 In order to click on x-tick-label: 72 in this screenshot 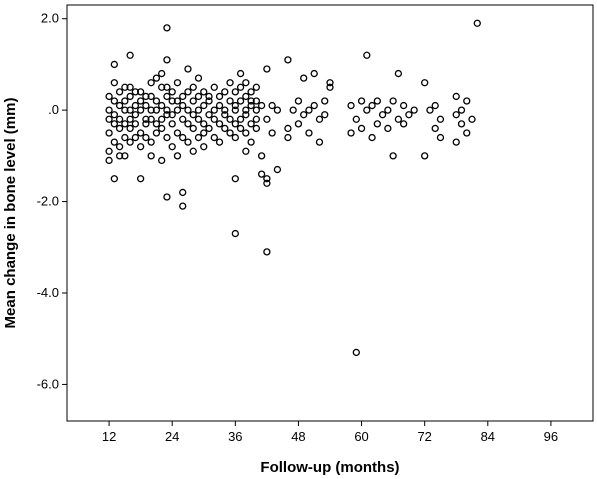, I will do `click(424, 436)`.